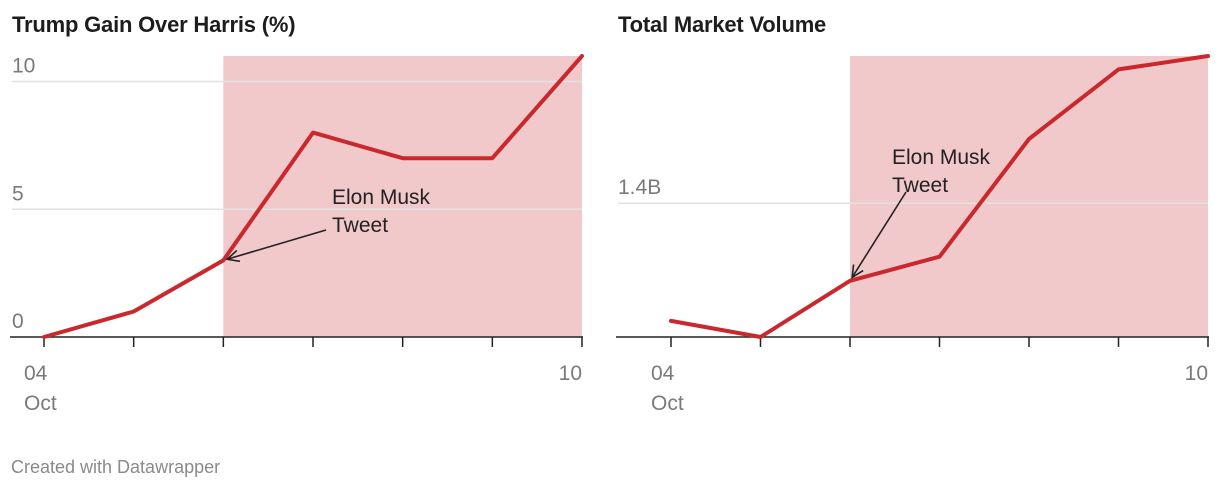 The image size is (1220, 494). Describe the element at coordinates (23, 66) in the screenshot. I see `y-tick-label: 10` at that location.